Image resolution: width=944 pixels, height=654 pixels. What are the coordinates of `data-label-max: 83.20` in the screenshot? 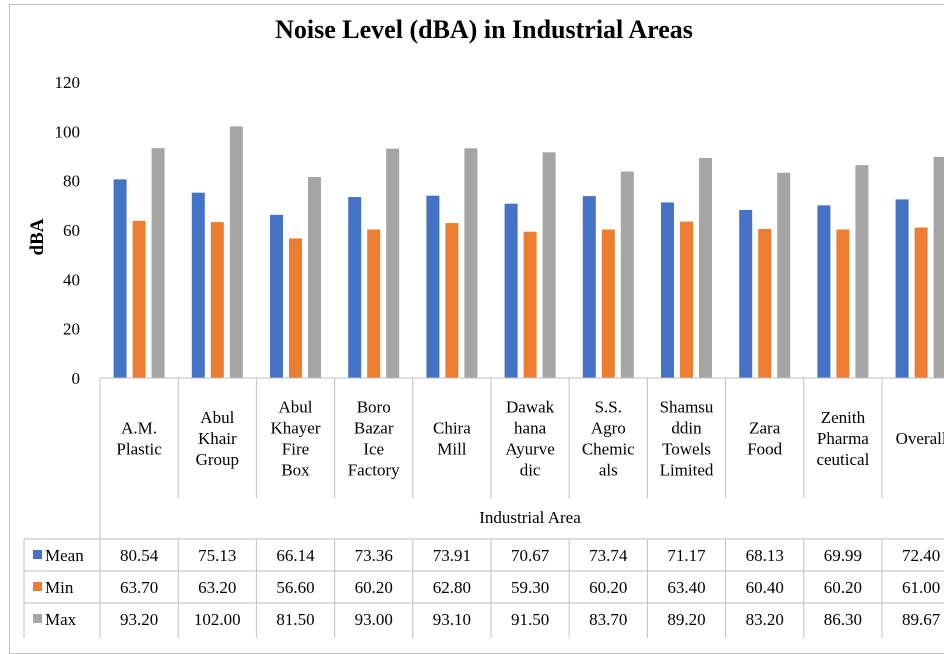 It's located at (765, 619).